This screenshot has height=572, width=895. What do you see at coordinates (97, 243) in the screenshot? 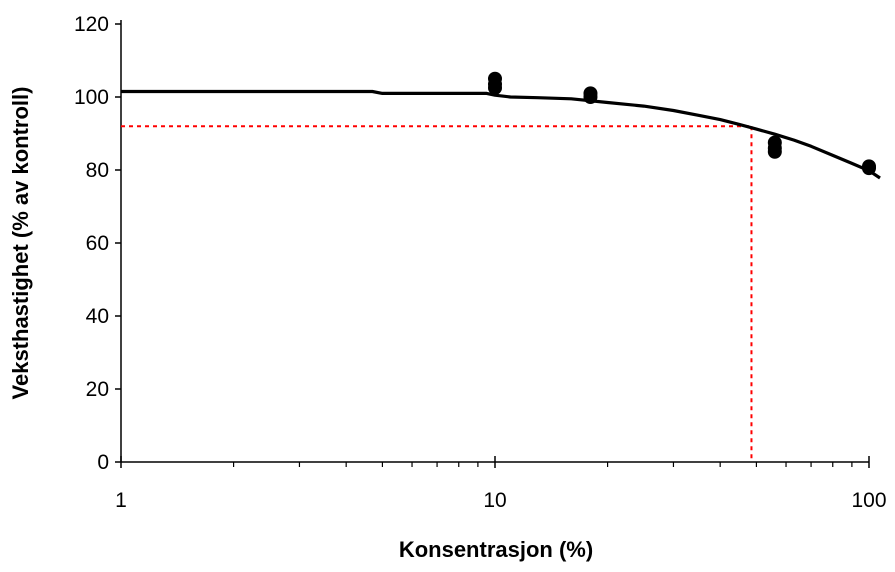
I see `y-tick-label: 60` at bounding box center [97, 243].